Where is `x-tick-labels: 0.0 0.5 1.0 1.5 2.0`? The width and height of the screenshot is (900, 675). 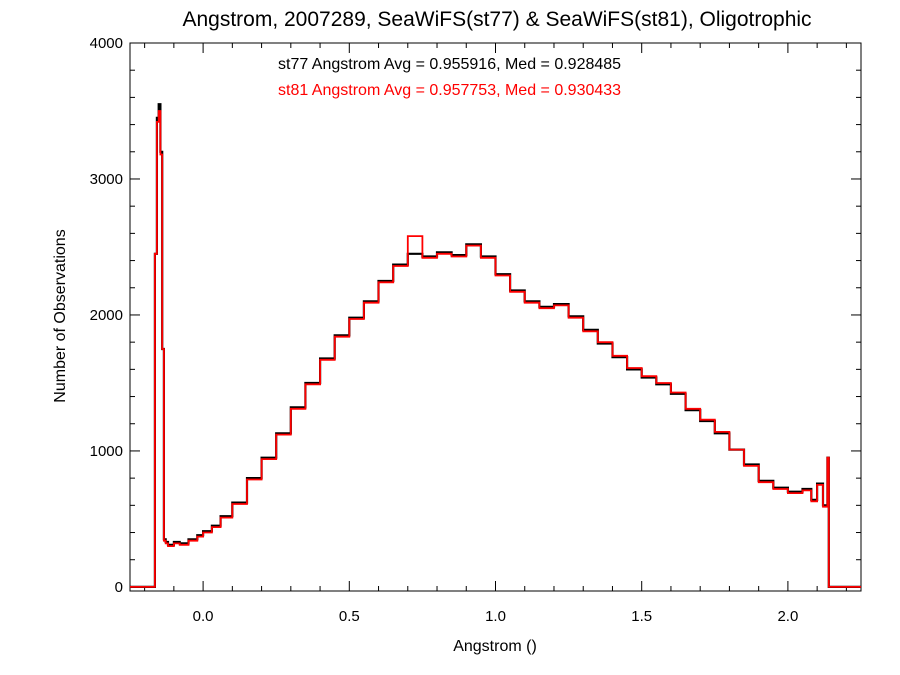 x-tick-labels: 0.0 0.5 1.0 1.5 2.0 is located at coordinates (496, 616).